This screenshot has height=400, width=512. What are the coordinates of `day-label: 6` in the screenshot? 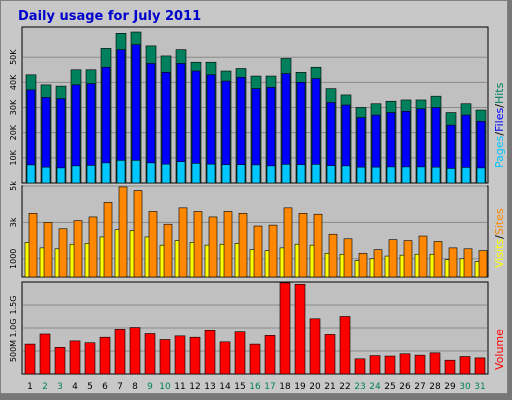 It's located at (105, 387).